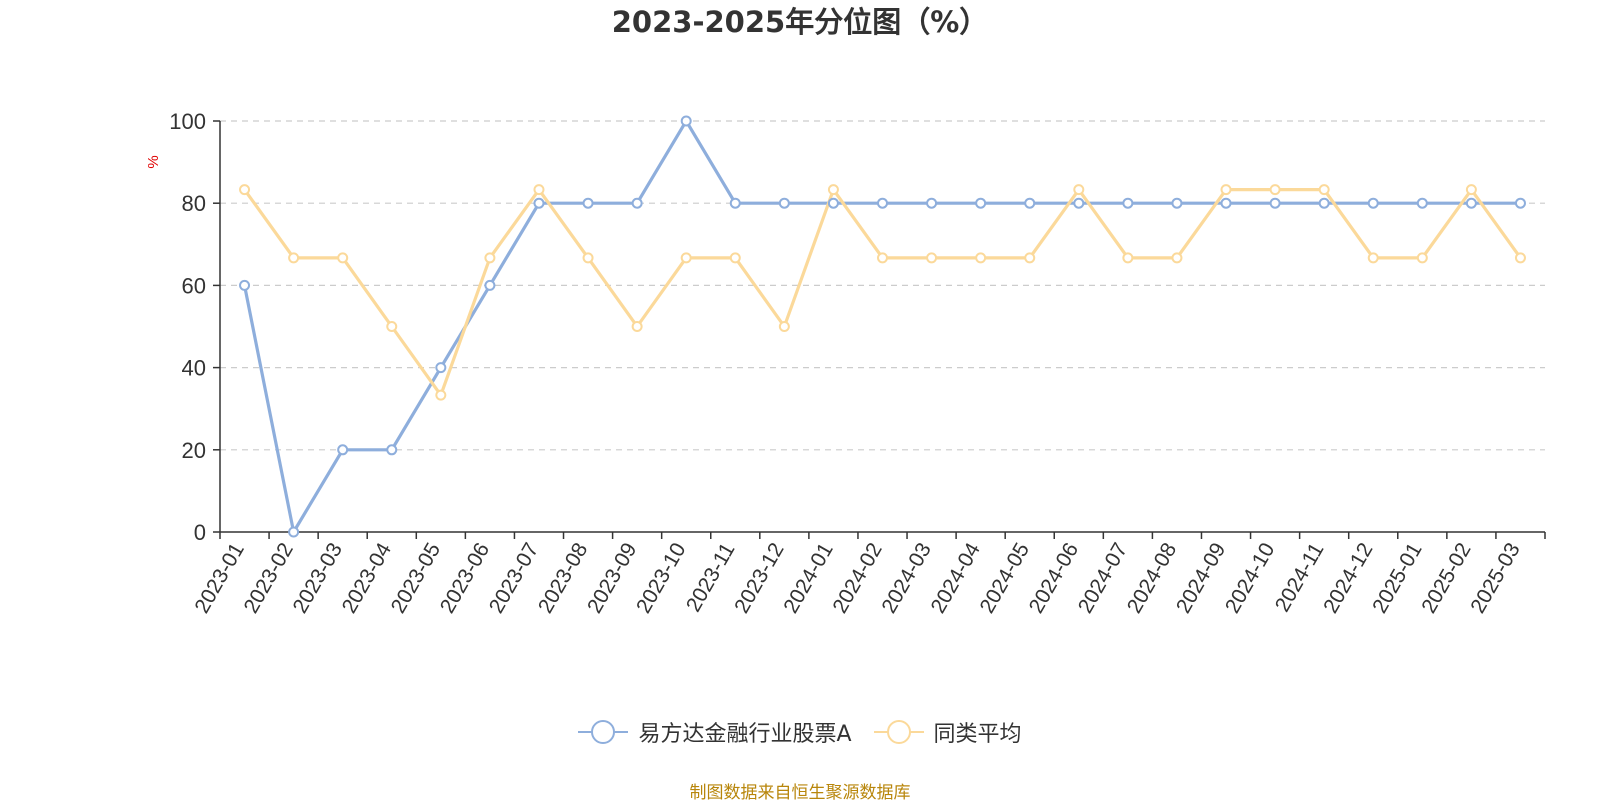 Image resolution: width=1600 pixels, height=803 pixels. Describe the element at coordinates (800, 22) in the screenshot. I see `chart-title: 2023-2025年分位图（%）` at that location.